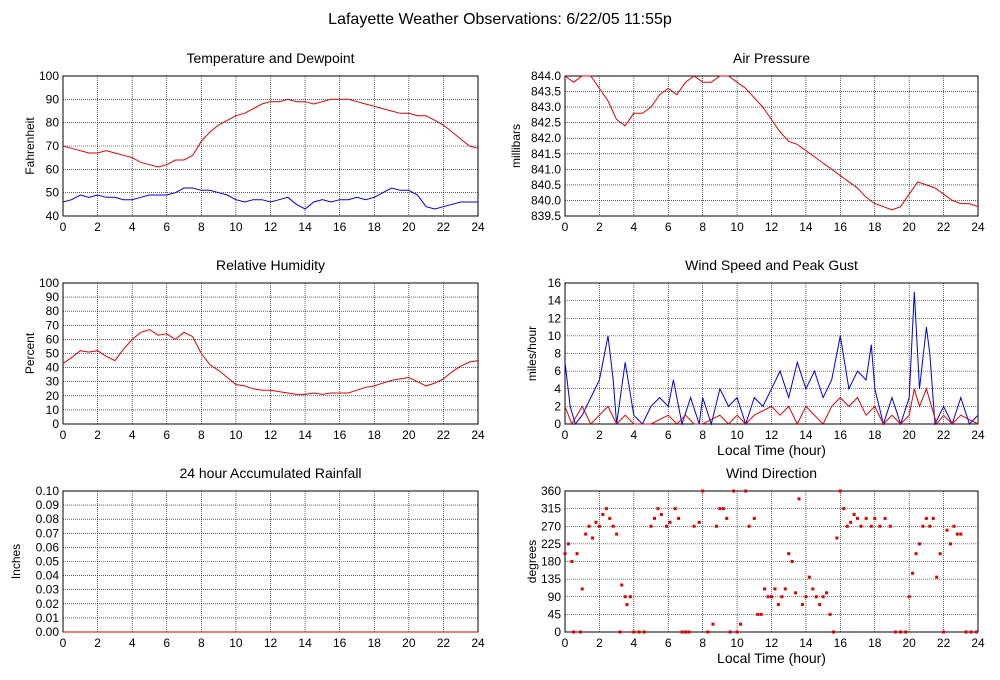  I want to click on pressure-x-tick-label: 0, so click(565, 227).